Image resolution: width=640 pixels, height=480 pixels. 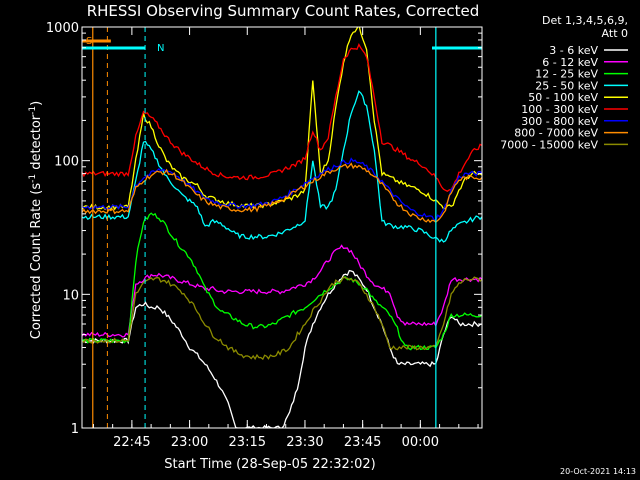 I want to click on y-axis-label: Corrected Count Rate (s-1 detector-1), so click(x=36, y=220).